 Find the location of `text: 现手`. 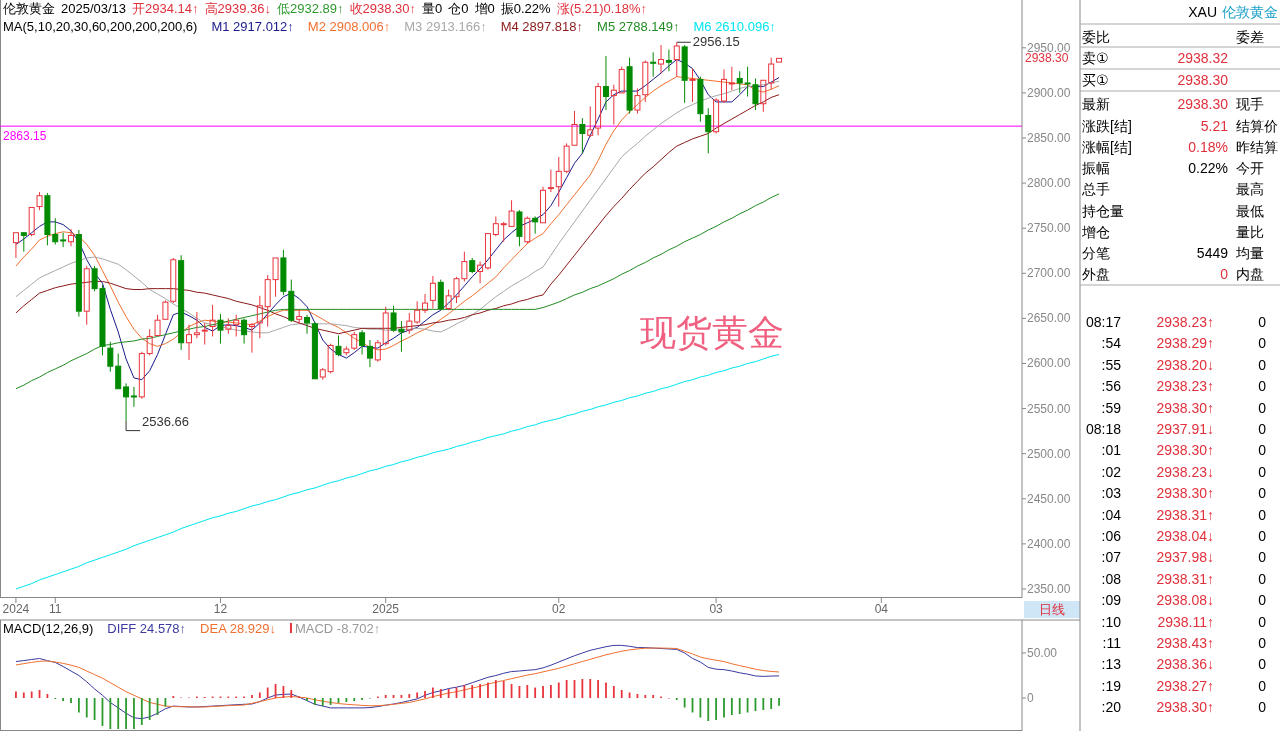

text: 现手 is located at coordinates (1250, 104).